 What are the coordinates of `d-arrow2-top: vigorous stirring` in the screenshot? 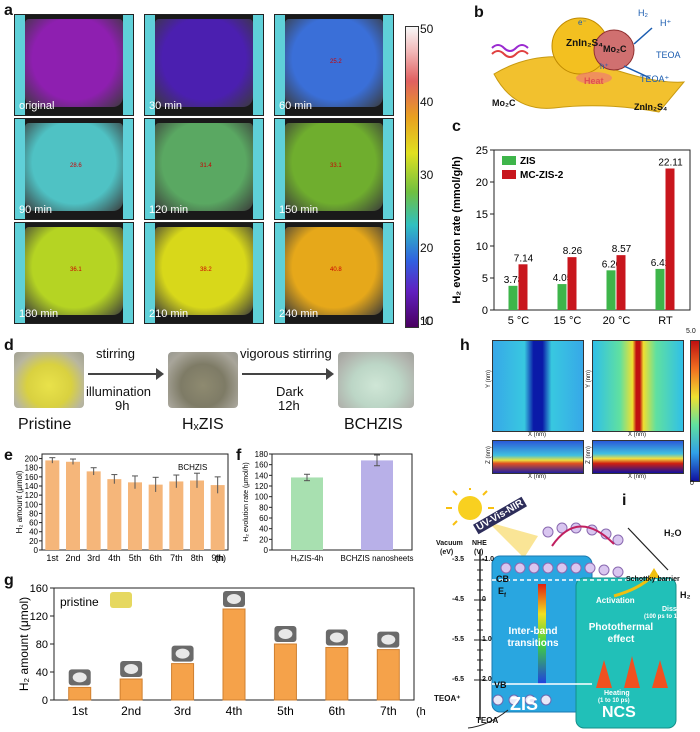 It's located at (286, 353).